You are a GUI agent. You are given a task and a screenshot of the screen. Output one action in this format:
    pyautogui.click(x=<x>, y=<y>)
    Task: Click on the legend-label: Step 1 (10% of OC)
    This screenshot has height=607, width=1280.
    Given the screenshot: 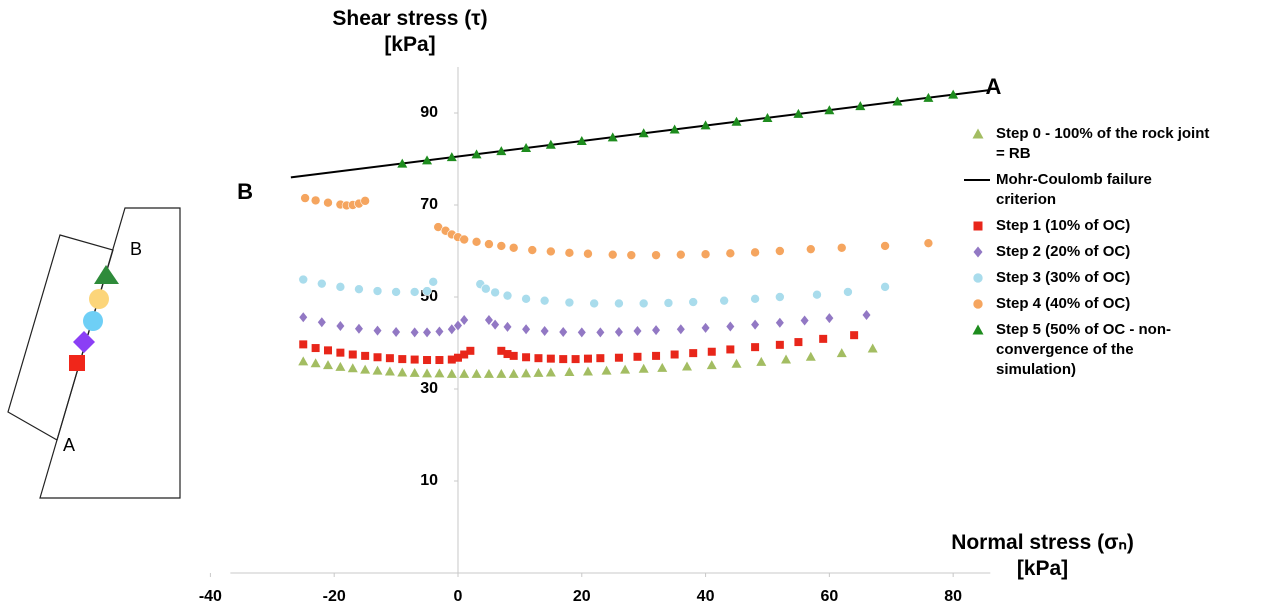 What is the action you would take?
    pyautogui.click(x=1063, y=225)
    